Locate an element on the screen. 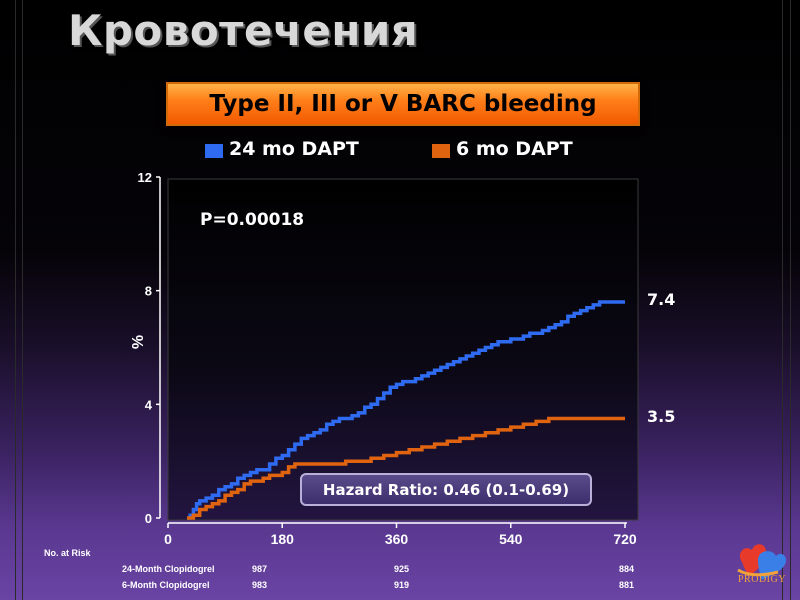 The image size is (800, 600). legend-swatch-blue is located at coordinates (214, 151).